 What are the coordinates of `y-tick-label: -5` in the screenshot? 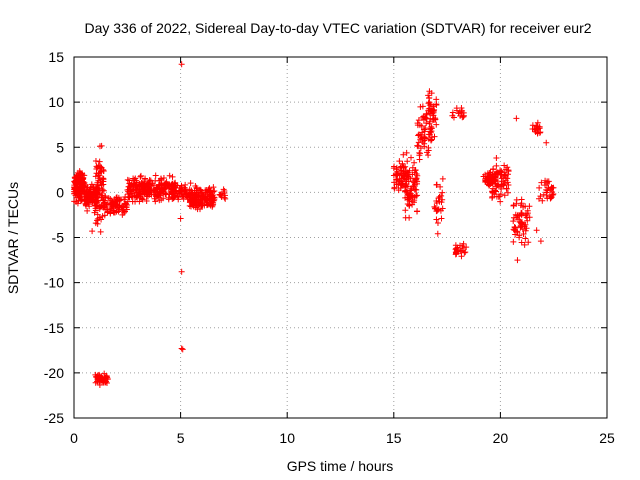 It's located at (58, 238).